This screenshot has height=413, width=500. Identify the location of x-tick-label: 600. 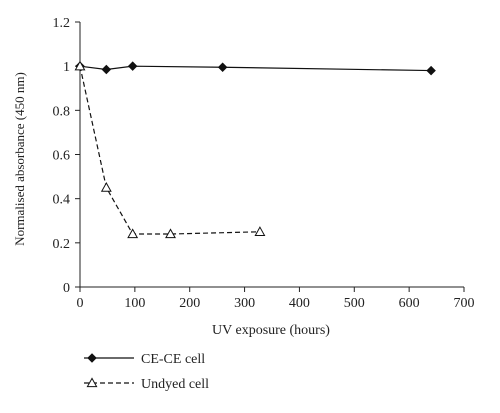
(409, 303).